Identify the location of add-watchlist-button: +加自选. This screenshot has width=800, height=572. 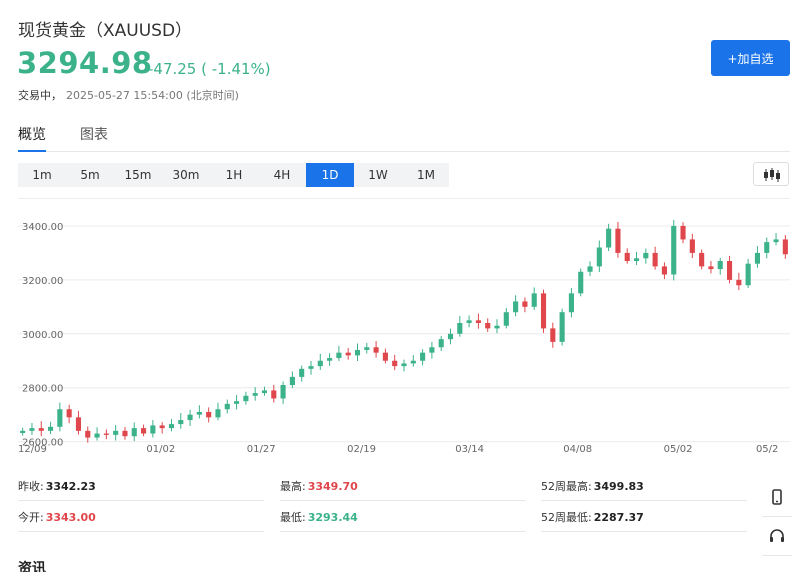
(750, 58).